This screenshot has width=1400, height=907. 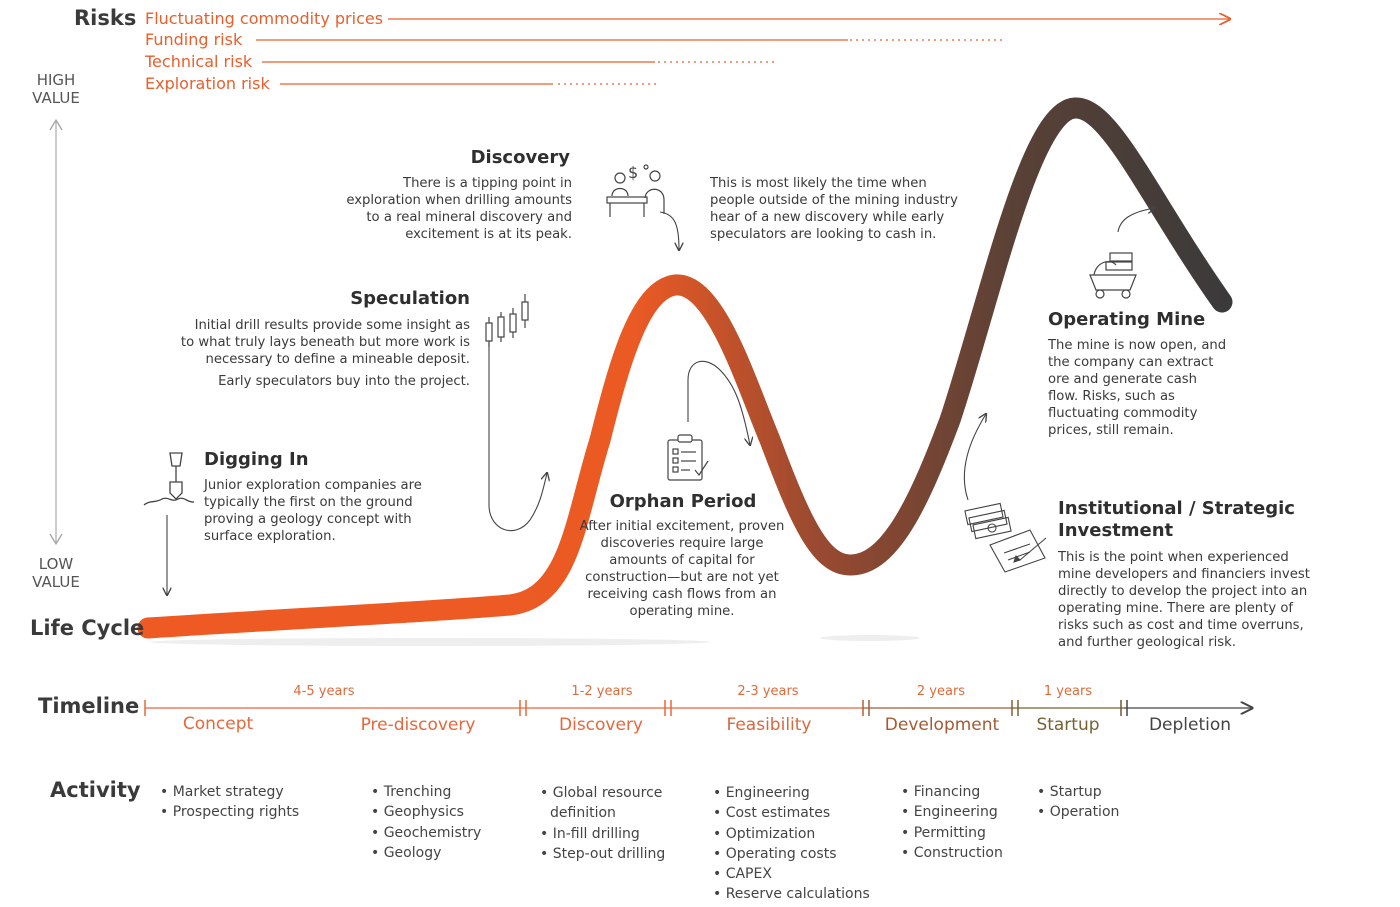 What do you see at coordinates (222, 792) in the screenshot?
I see `activity-item: • Market strategy` at bounding box center [222, 792].